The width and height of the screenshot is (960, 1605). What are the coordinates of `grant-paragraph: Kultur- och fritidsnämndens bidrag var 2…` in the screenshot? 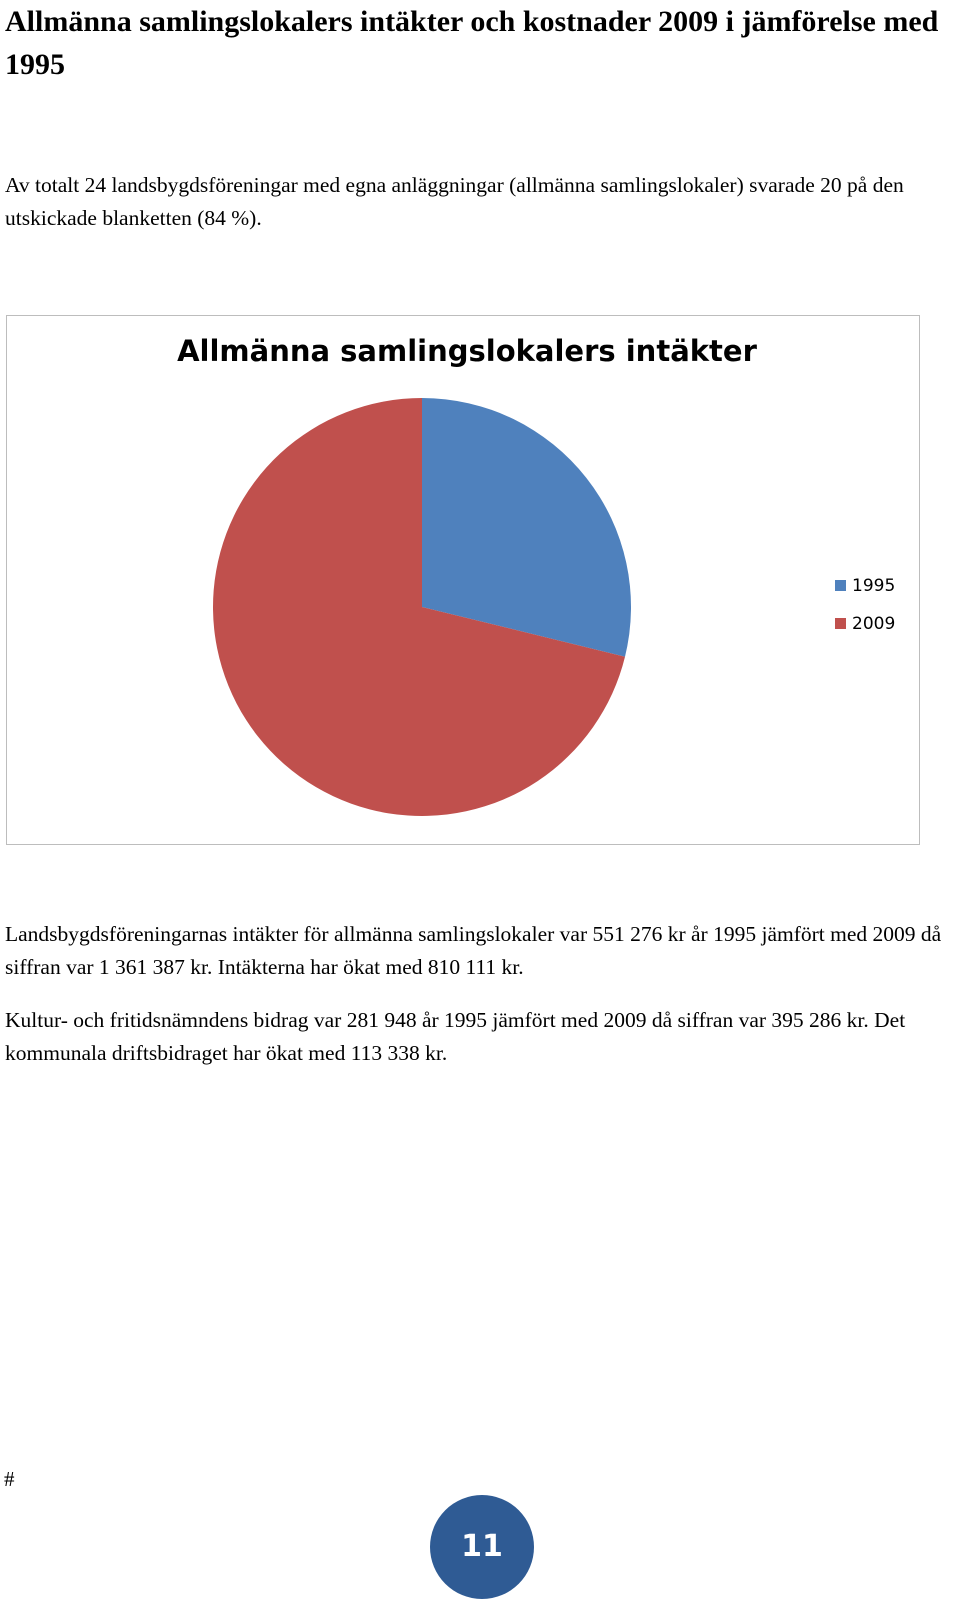 It's located at (455, 1036).